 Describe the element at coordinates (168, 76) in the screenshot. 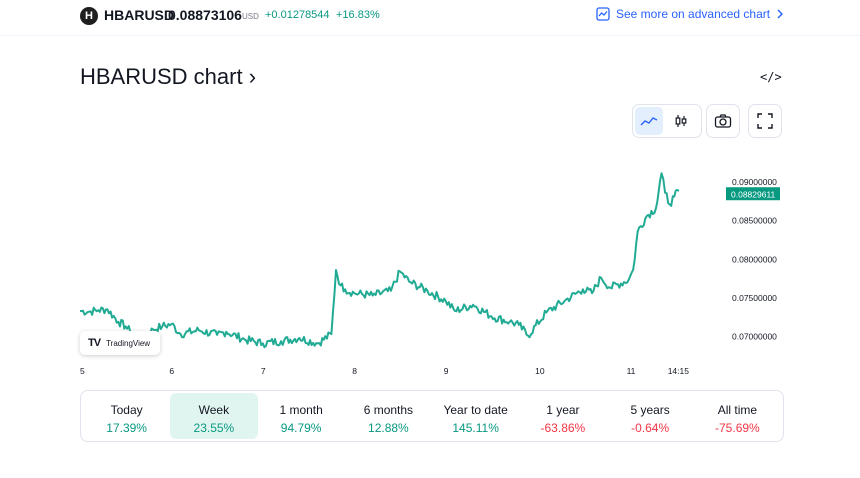

I see `chart-title: HBARUSD chart ›` at that location.